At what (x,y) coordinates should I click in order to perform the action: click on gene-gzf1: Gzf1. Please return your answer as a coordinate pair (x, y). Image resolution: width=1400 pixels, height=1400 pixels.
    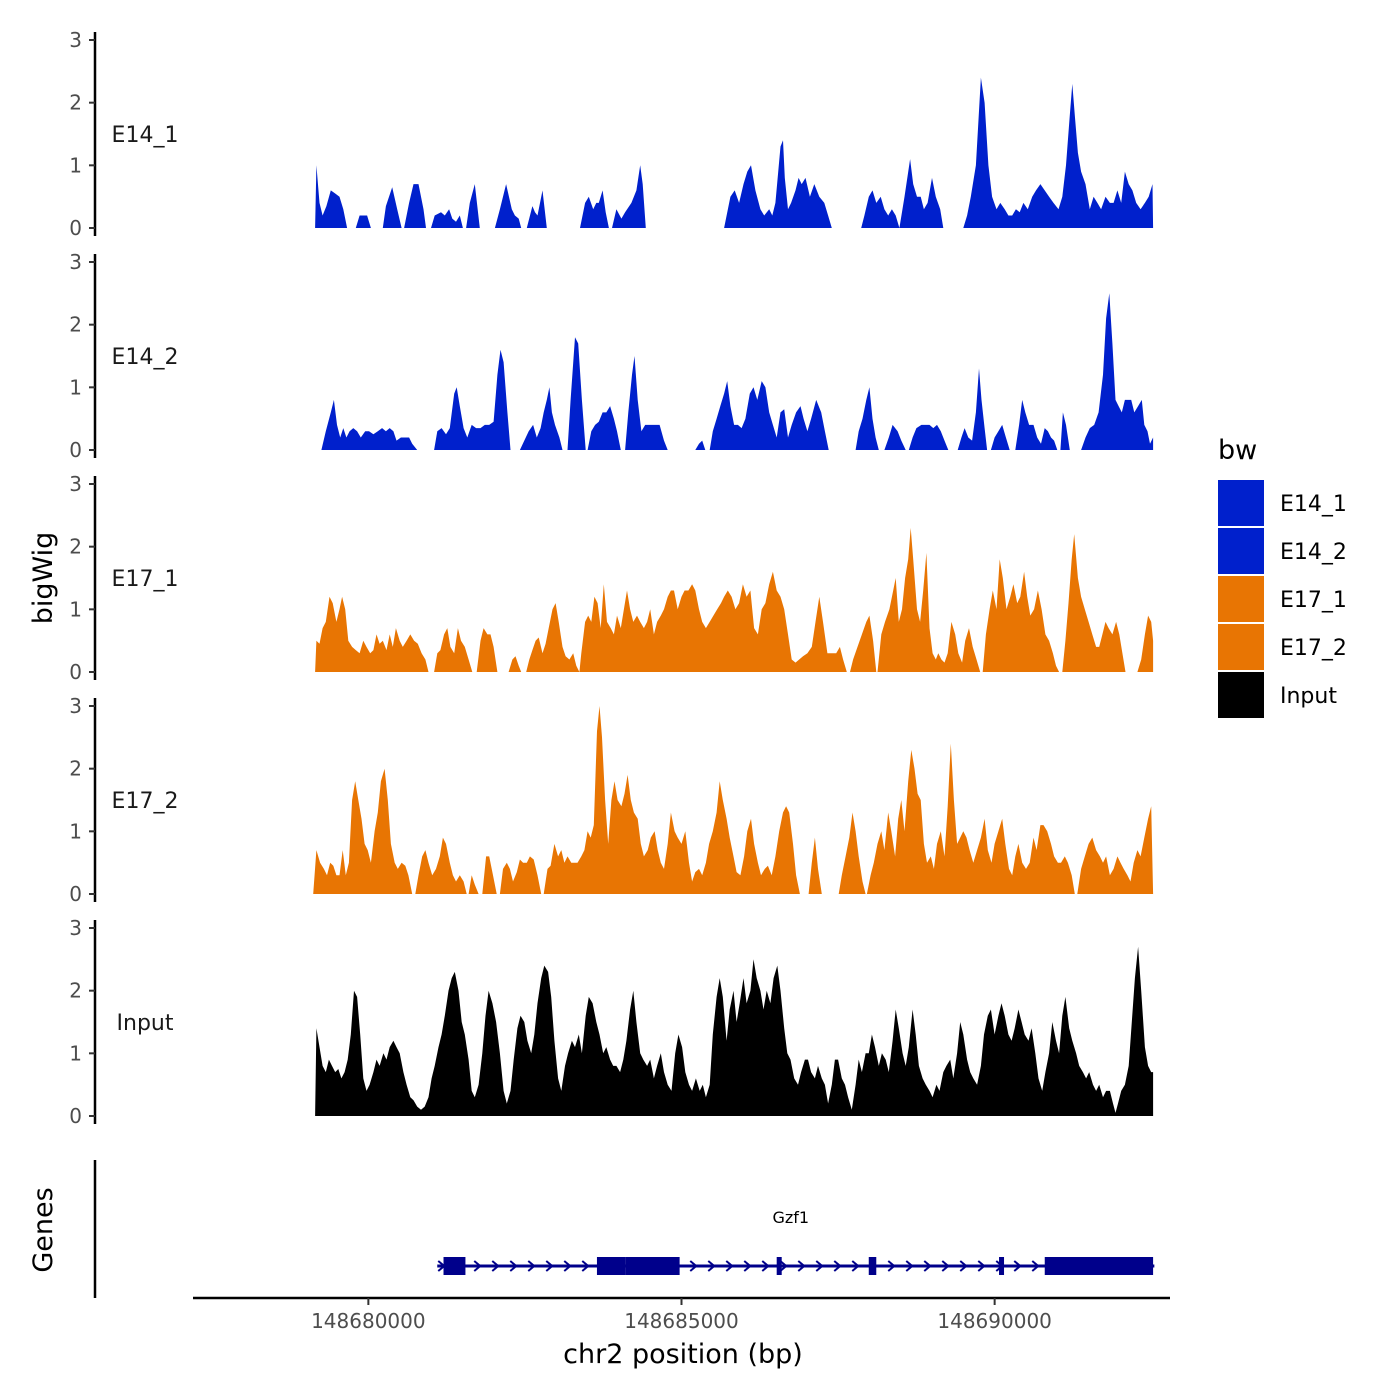
    Looking at the image, I should click on (796, 1241).